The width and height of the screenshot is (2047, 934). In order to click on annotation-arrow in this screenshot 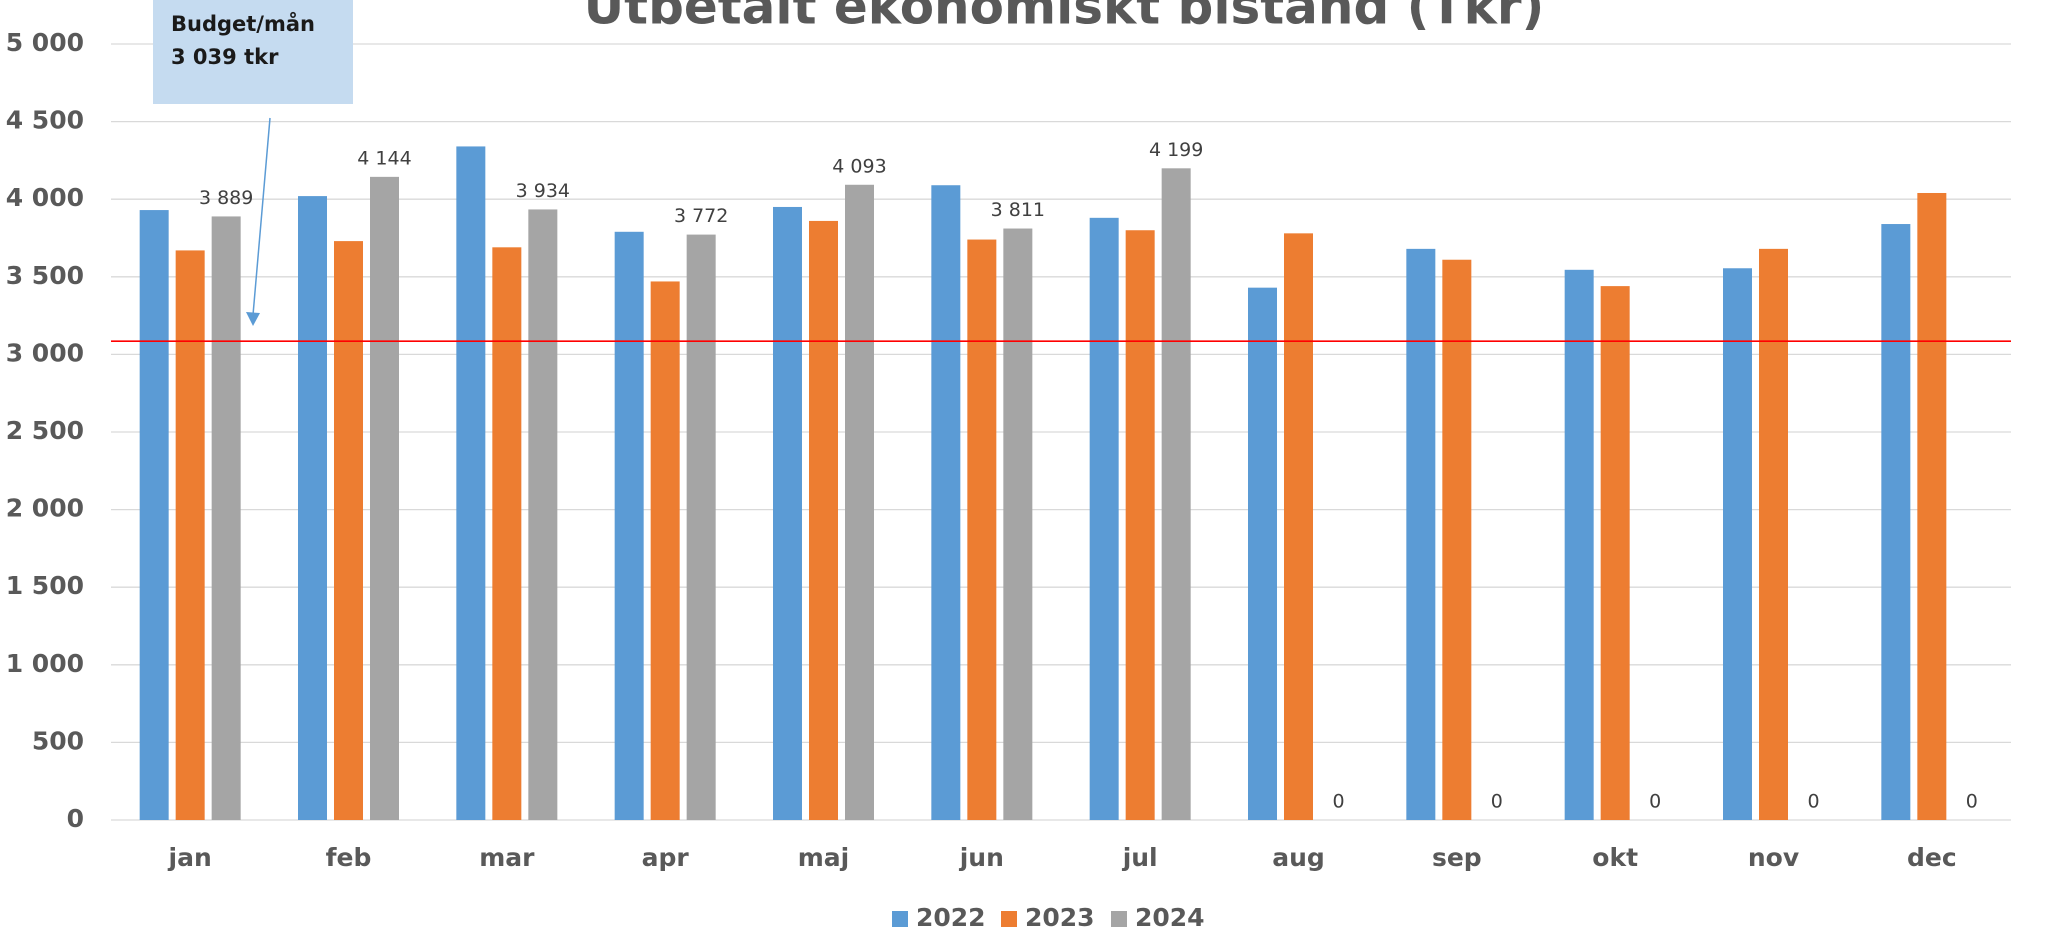, I will do `click(261, 216)`.